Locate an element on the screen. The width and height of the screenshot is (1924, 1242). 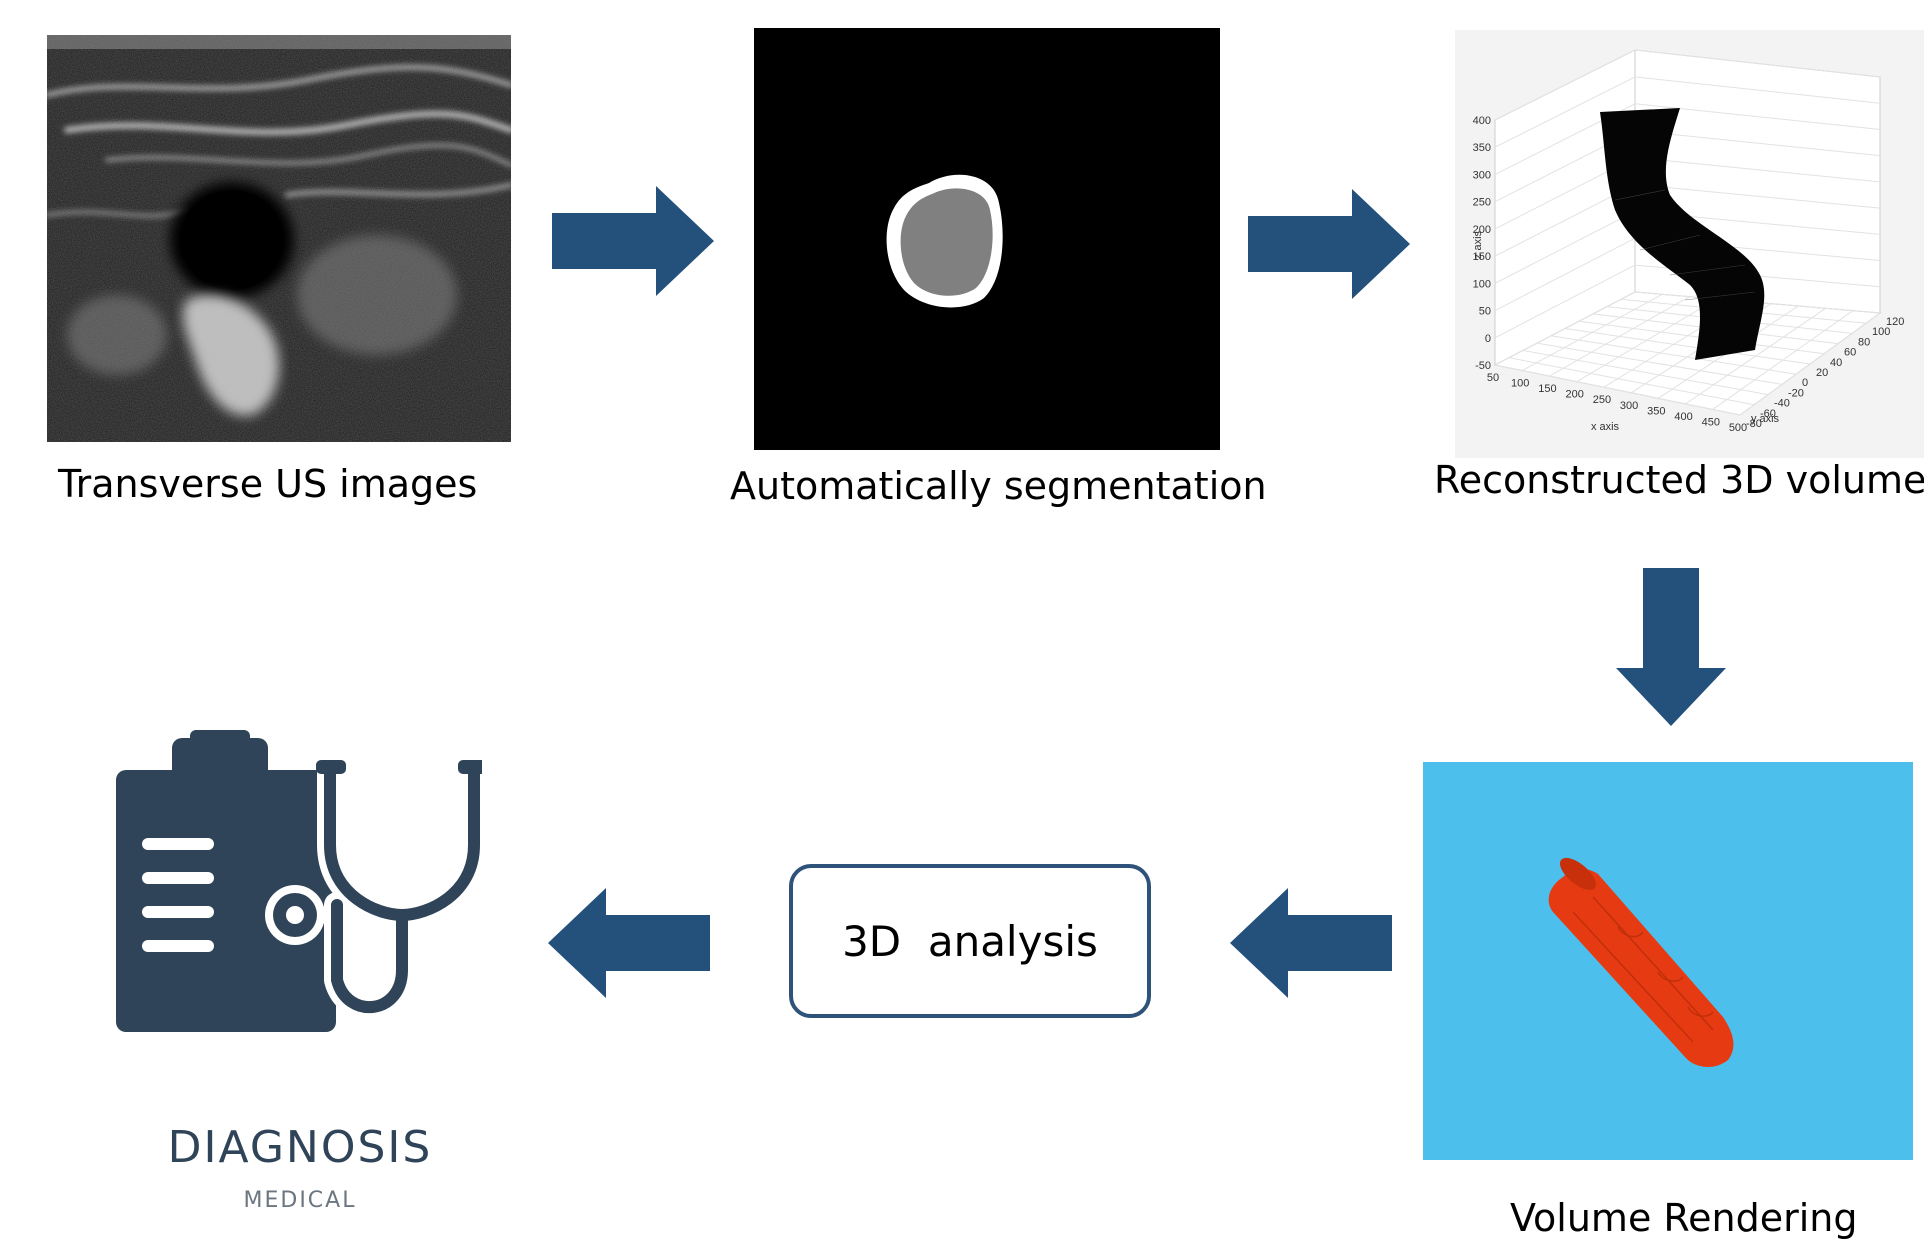
volume-rendering-image is located at coordinates (1668, 961).